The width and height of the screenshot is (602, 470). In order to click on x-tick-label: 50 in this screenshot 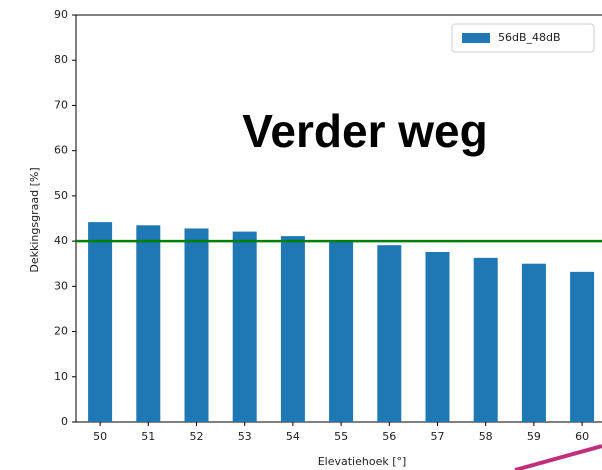, I will do `click(100, 436)`.